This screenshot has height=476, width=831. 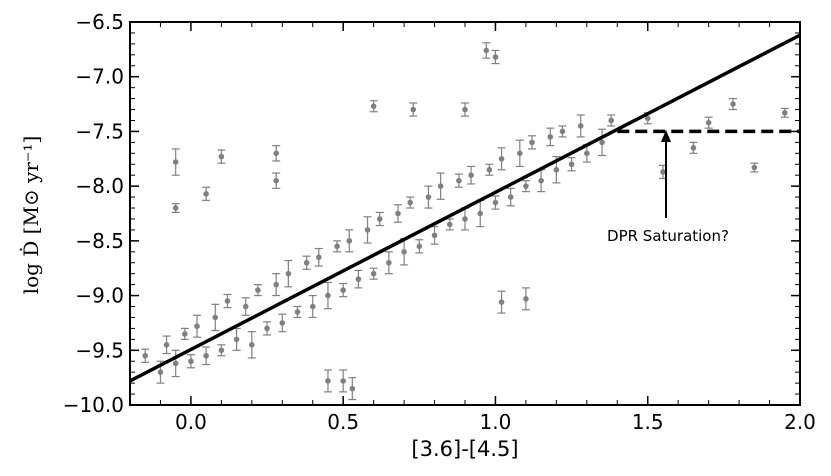 I want to click on y-axis-label: log Ḋ [M⊙ yr⁻¹], so click(x=31, y=215).